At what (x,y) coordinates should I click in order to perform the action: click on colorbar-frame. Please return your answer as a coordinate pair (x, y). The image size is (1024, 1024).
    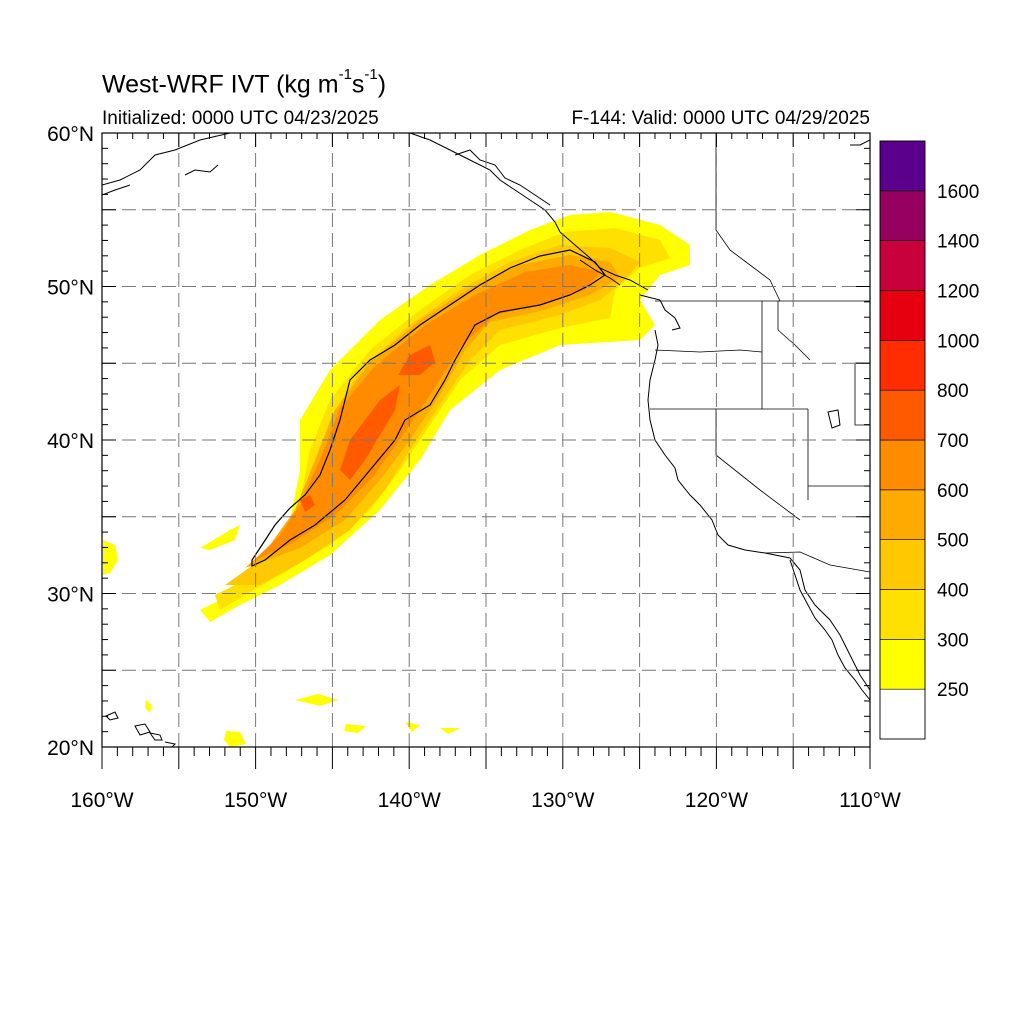
    Looking at the image, I should click on (902, 440).